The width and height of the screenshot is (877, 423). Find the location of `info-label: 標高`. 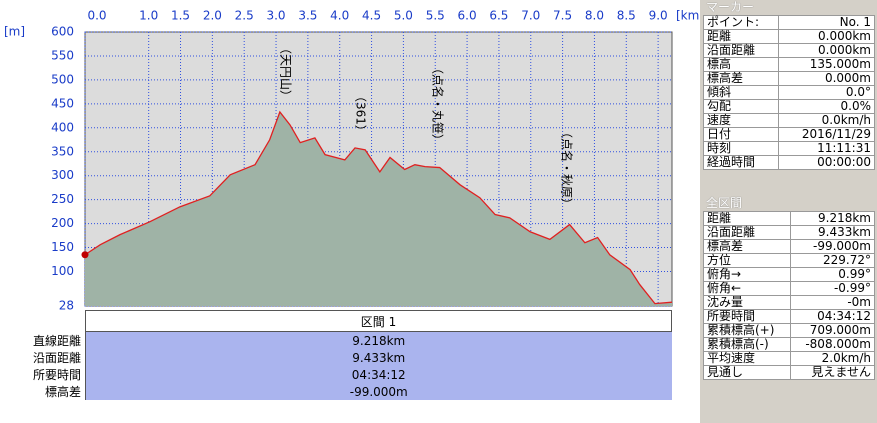

info-label: 標高 is located at coordinates (741, 64).